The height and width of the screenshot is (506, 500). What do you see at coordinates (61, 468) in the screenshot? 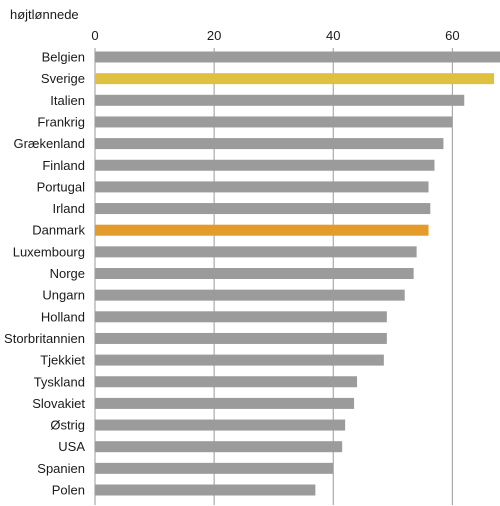
I see `category-label: Spanien` at bounding box center [61, 468].